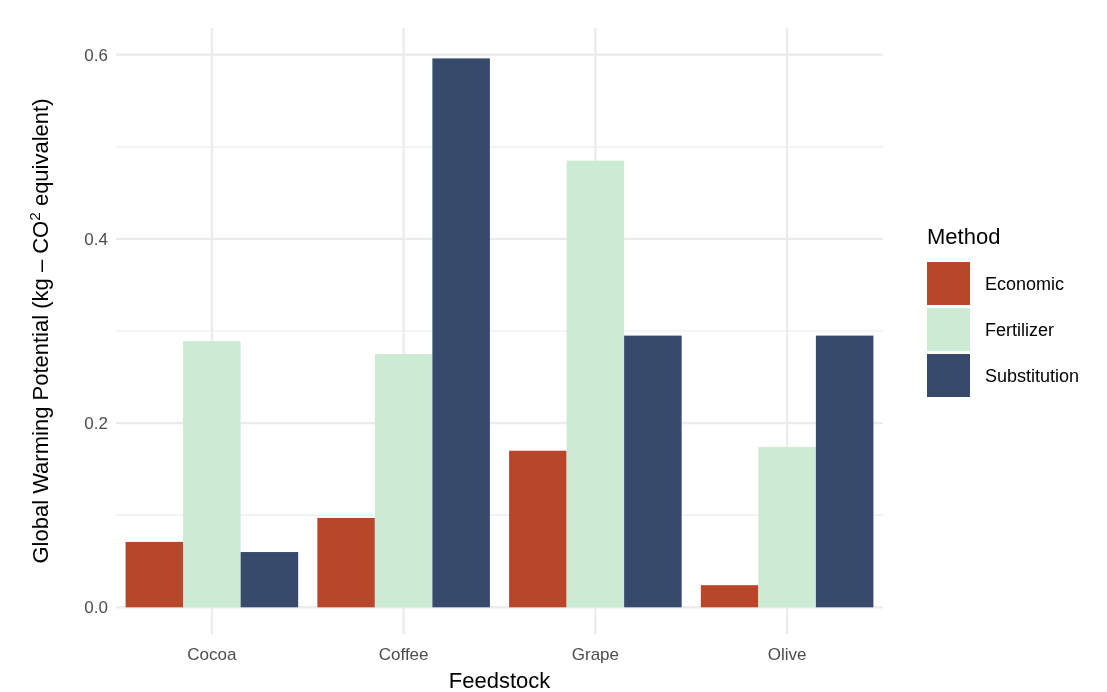 This screenshot has height=692, width=1107. Describe the element at coordinates (212, 654) in the screenshot. I see `x-tick-label: Cocoa` at that location.